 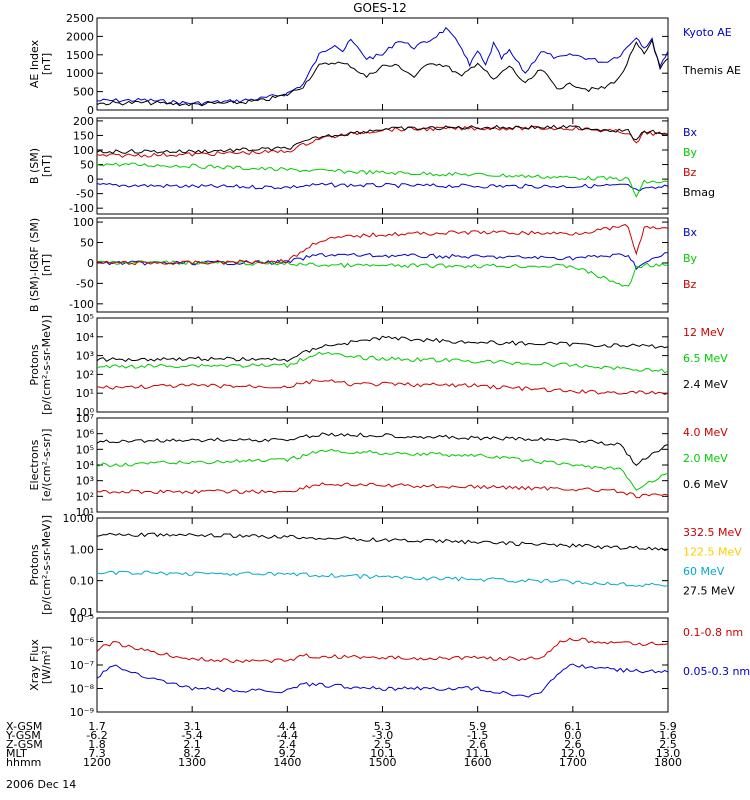 I want to click on footer-value: 4.4, so click(x=288, y=726).